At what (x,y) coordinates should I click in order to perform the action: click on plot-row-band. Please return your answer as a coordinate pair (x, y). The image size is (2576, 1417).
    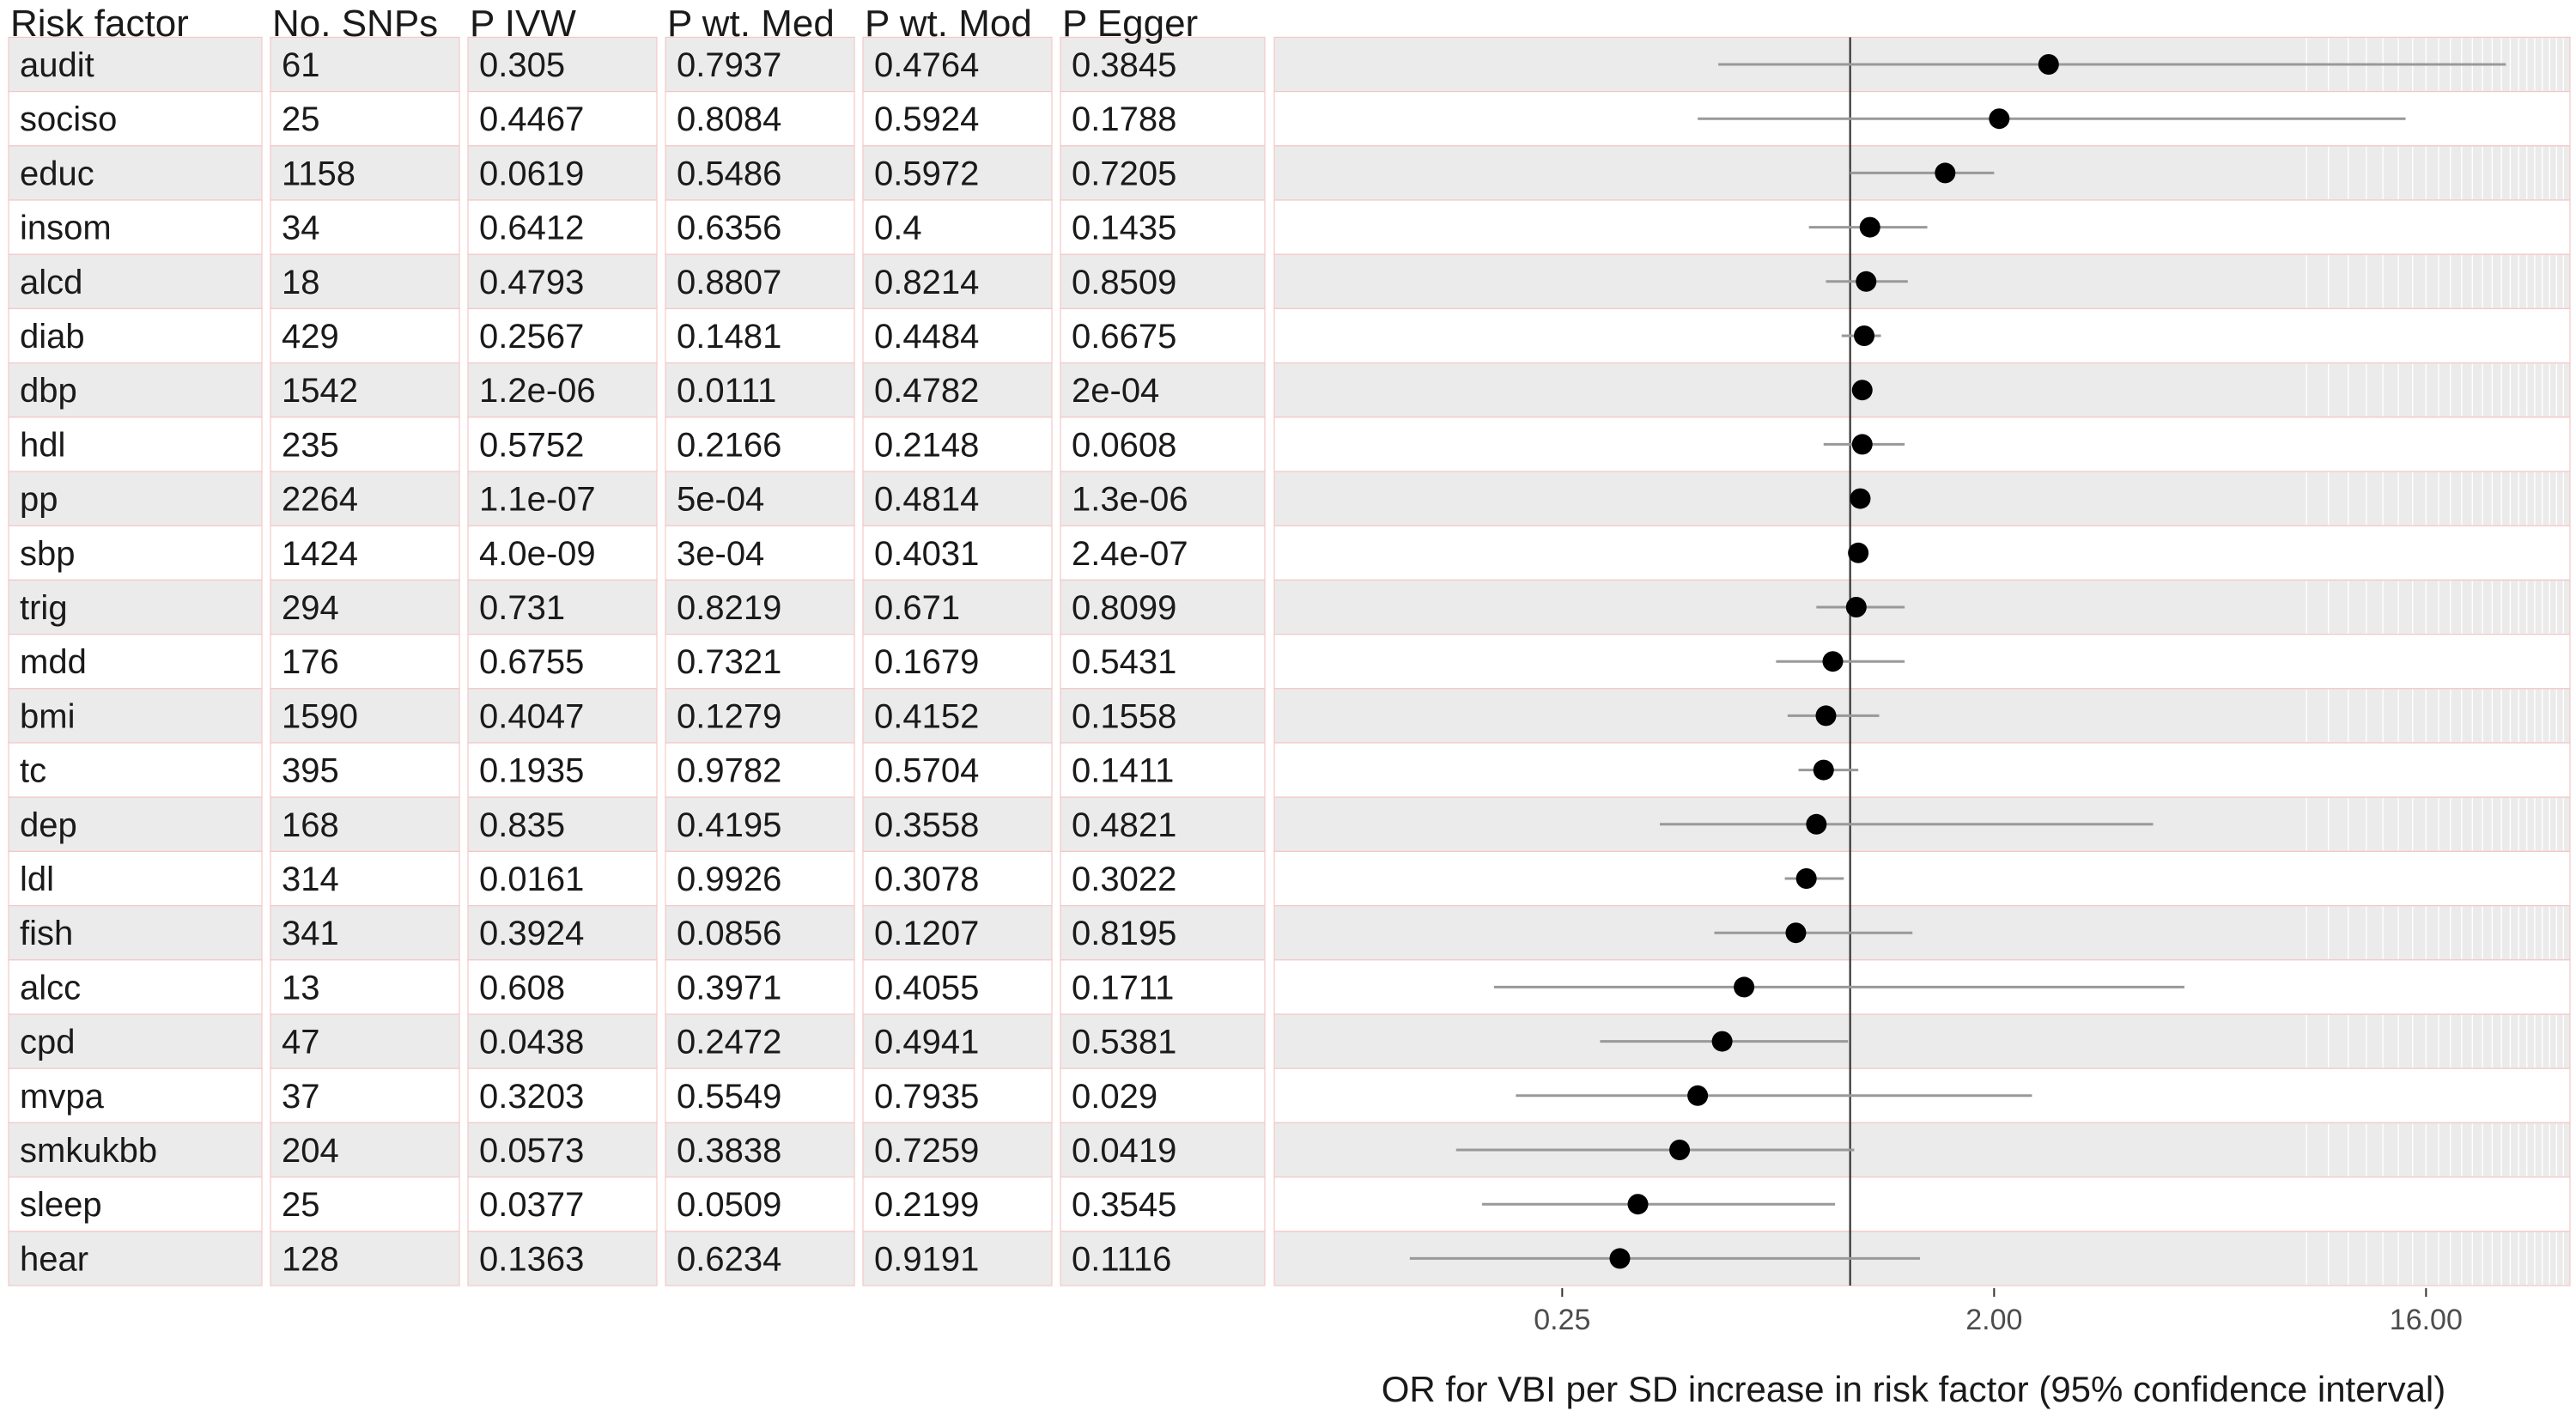
    Looking at the image, I should click on (1922, 607).